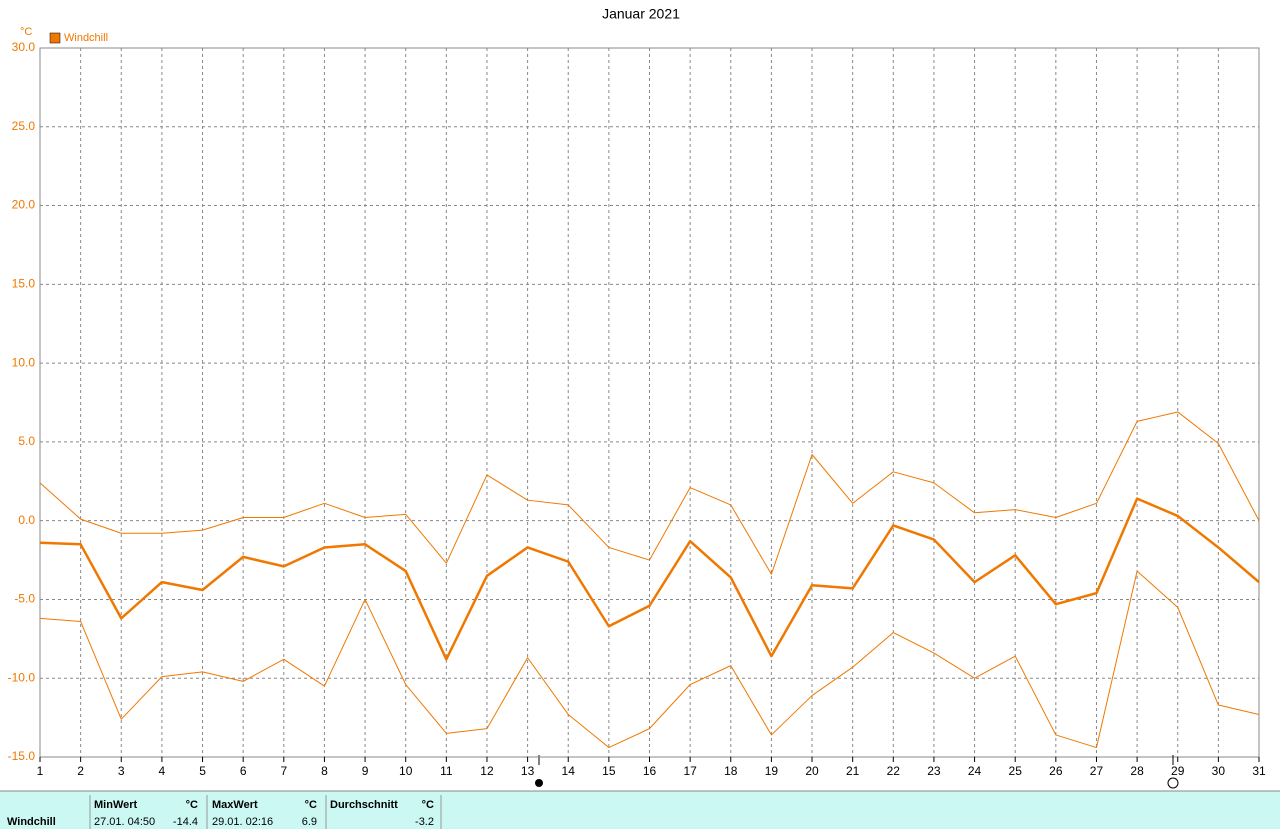  I want to click on legend-swatch, so click(55, 38).